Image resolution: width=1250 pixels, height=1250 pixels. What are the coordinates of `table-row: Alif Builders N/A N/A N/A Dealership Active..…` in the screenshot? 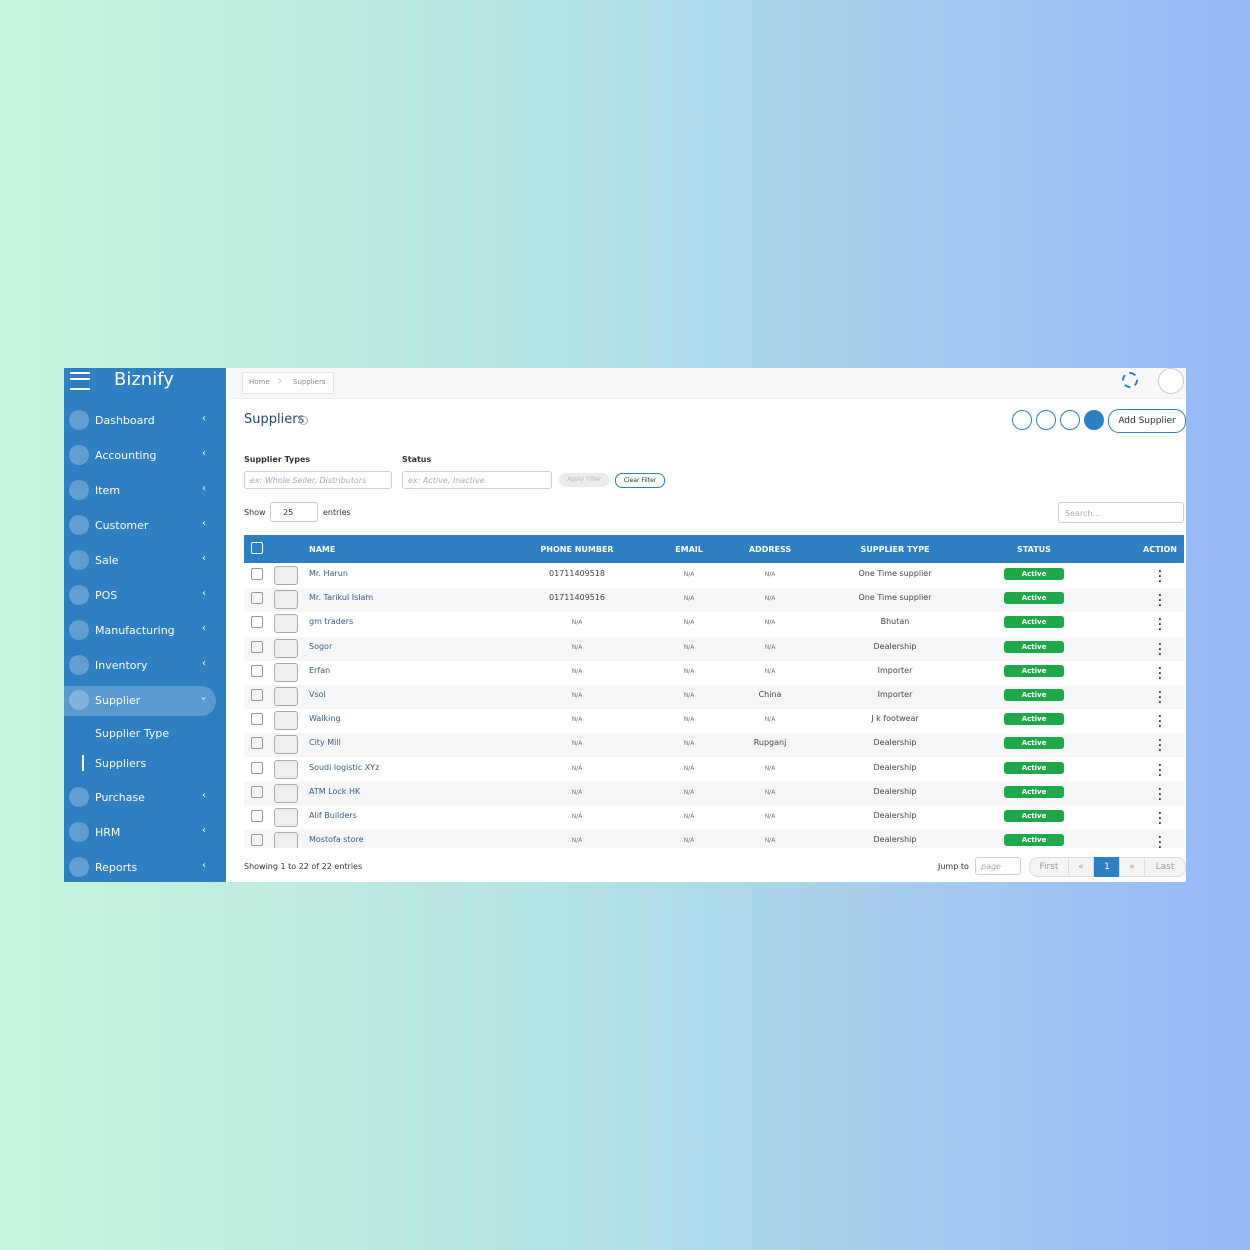 It's located at (714, 818).